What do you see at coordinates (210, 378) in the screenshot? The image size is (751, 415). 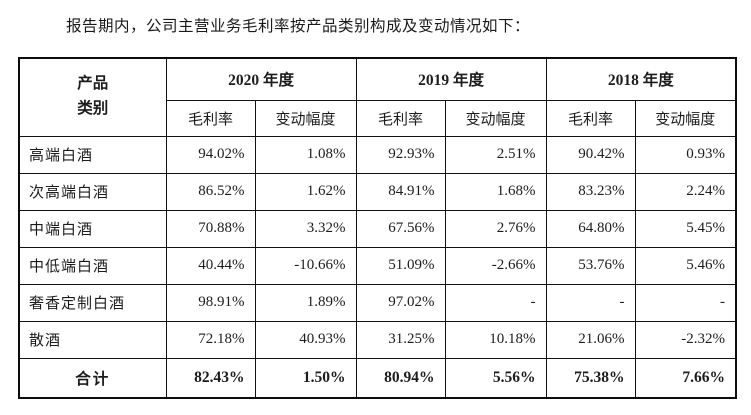 I see `total-value-cell: 82.43%` at bounding box center [210, 378].